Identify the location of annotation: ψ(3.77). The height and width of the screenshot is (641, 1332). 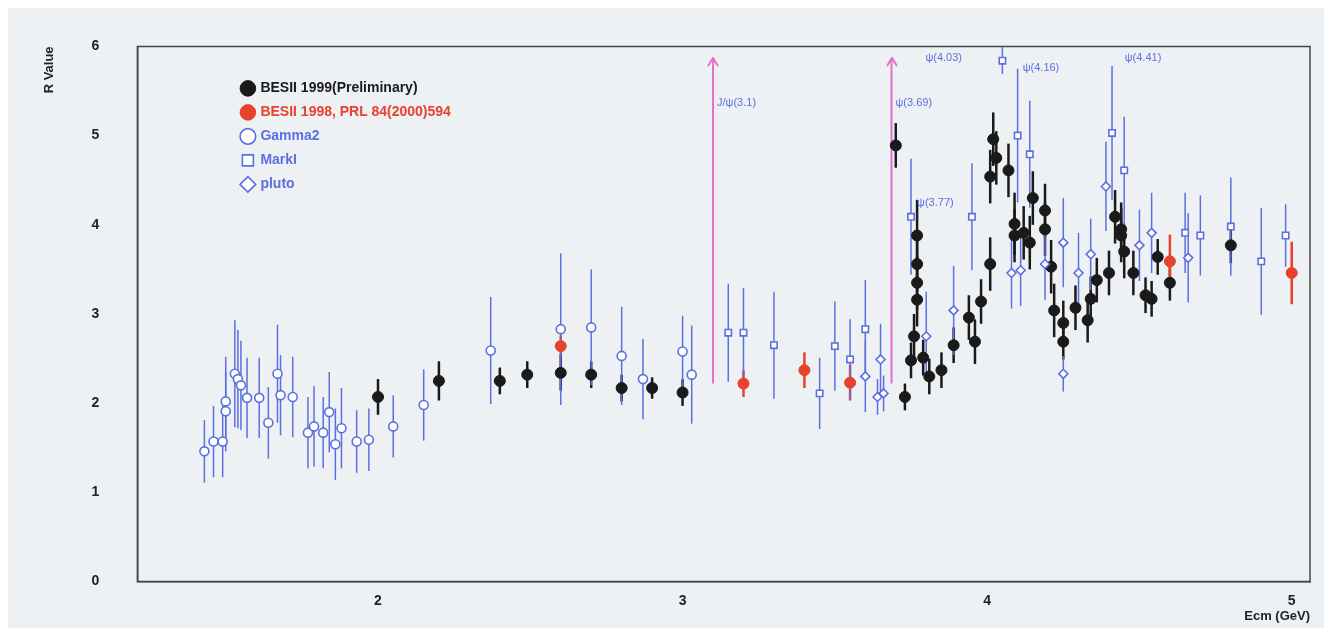
(935, 201).